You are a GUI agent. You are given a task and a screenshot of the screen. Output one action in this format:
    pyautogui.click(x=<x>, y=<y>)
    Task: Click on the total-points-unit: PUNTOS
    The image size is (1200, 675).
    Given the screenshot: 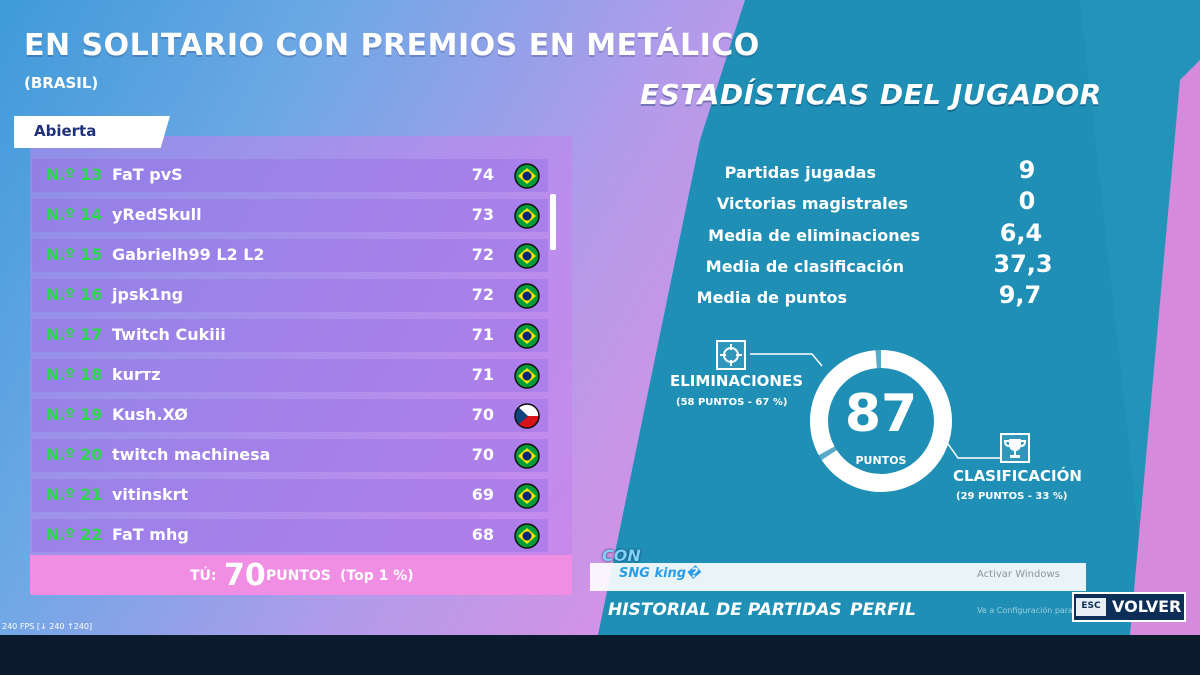 What is the action you would take?
    pyautogui.click(x=881, y=460)
    